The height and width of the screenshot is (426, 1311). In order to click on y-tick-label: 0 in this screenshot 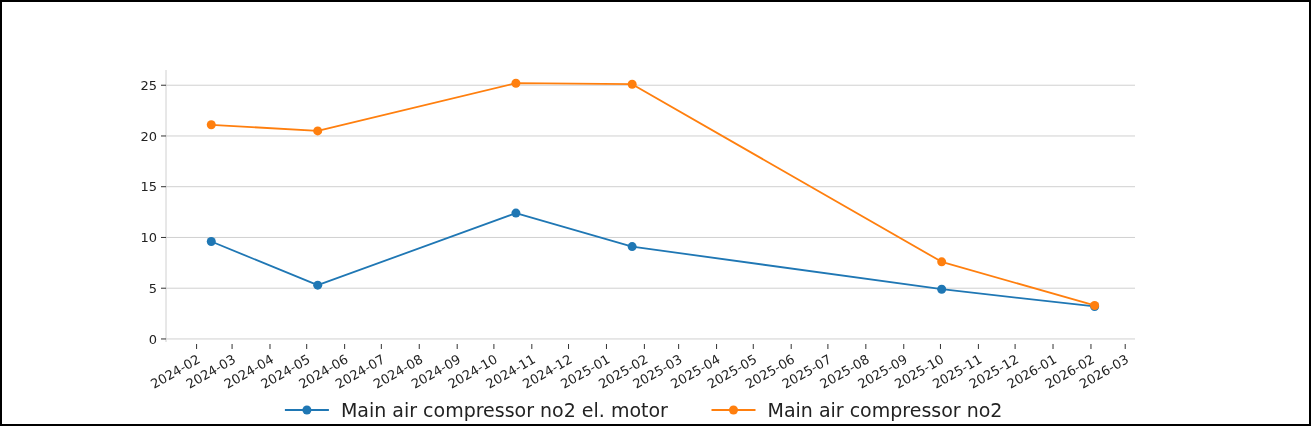, I will do `click(152, 339)`.